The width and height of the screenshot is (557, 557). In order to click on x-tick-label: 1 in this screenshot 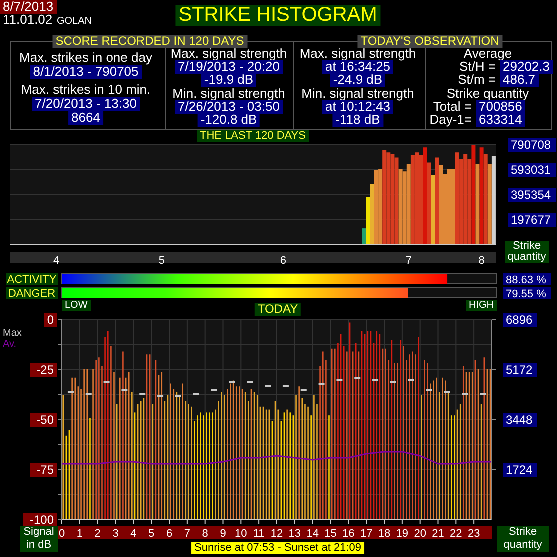, I will do `click(79, 534)`.